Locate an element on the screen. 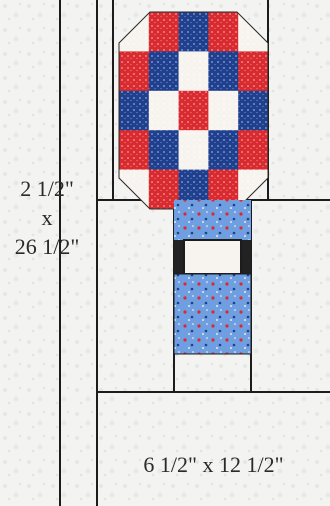  strip-size-label: 2 1/2" x 26 1/2" is located at coordinates (47, 217).